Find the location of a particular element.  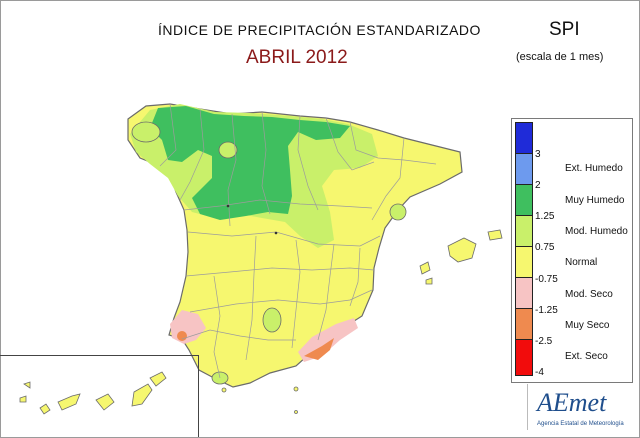

legend-swatch-ext-humedo is located at coordinates (524, 138).